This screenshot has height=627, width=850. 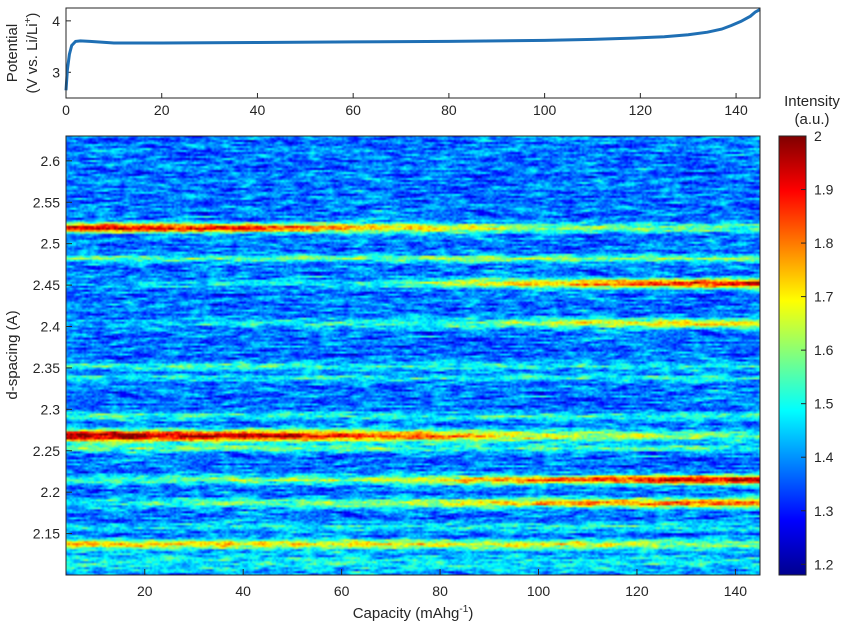 What do you see at coordinates (51, 161) in the screenshot?
I see `heatmap-ytick-label: 2.6` at bounding box center [51, 161].